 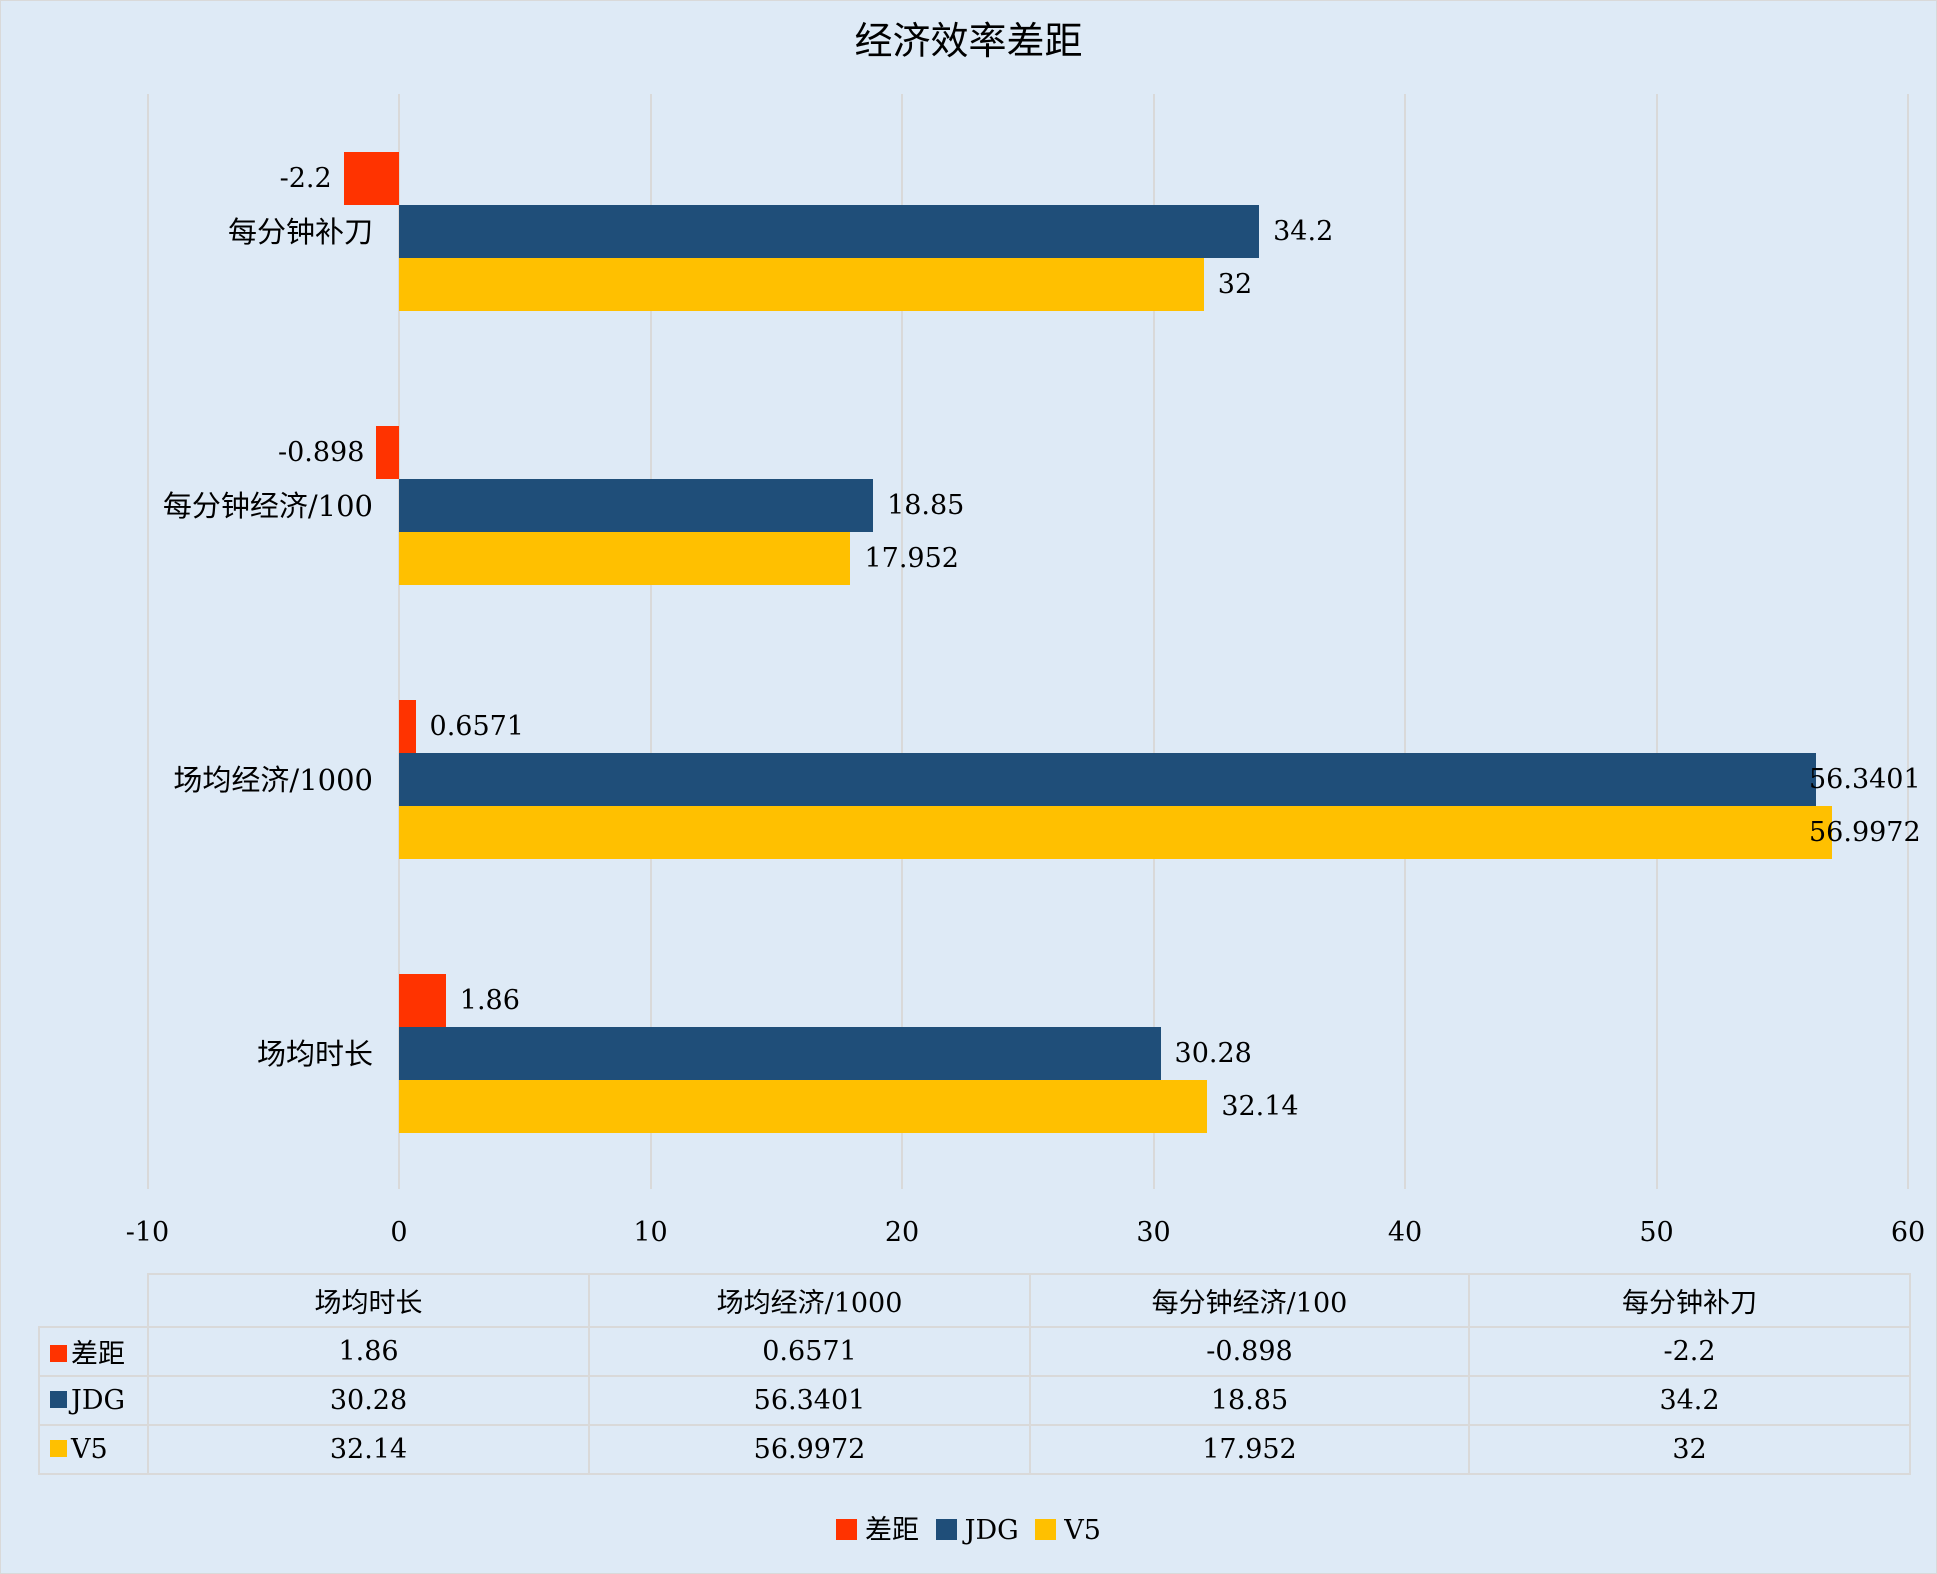 I want to click on category-label: 每分钟补刀, so click(x=300, y=231).